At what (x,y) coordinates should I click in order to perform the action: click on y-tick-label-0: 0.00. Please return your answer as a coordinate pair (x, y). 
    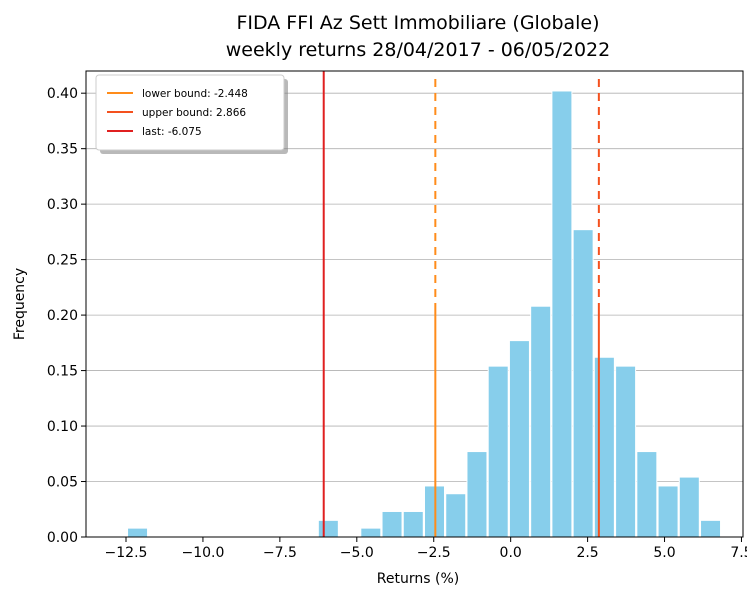
    Looking at the image, I should click on (62, 538).